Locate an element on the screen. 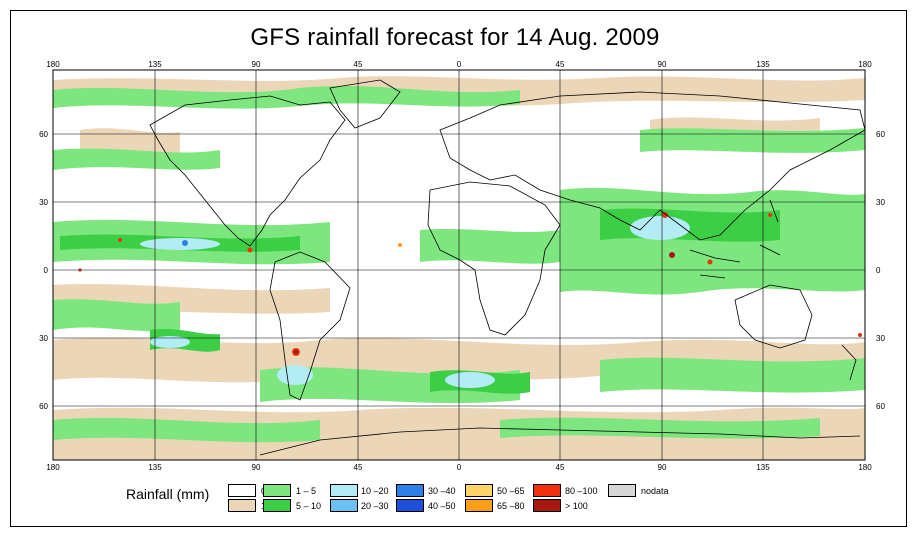  greenland-outline is located at coordinates (365, 104).